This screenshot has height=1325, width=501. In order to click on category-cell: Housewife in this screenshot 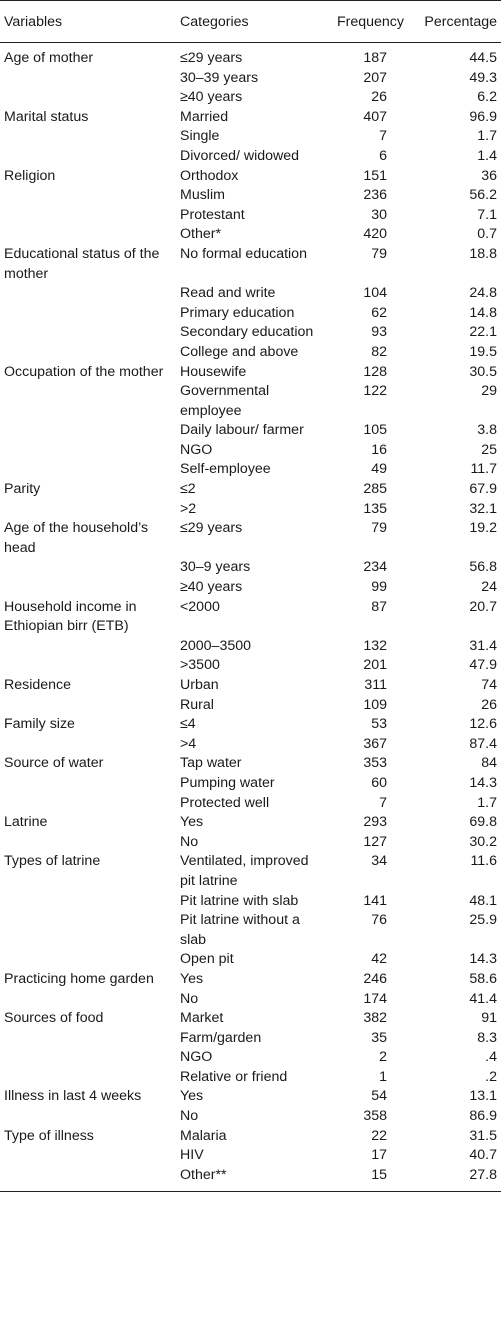, I will do `click(213, 371)`.